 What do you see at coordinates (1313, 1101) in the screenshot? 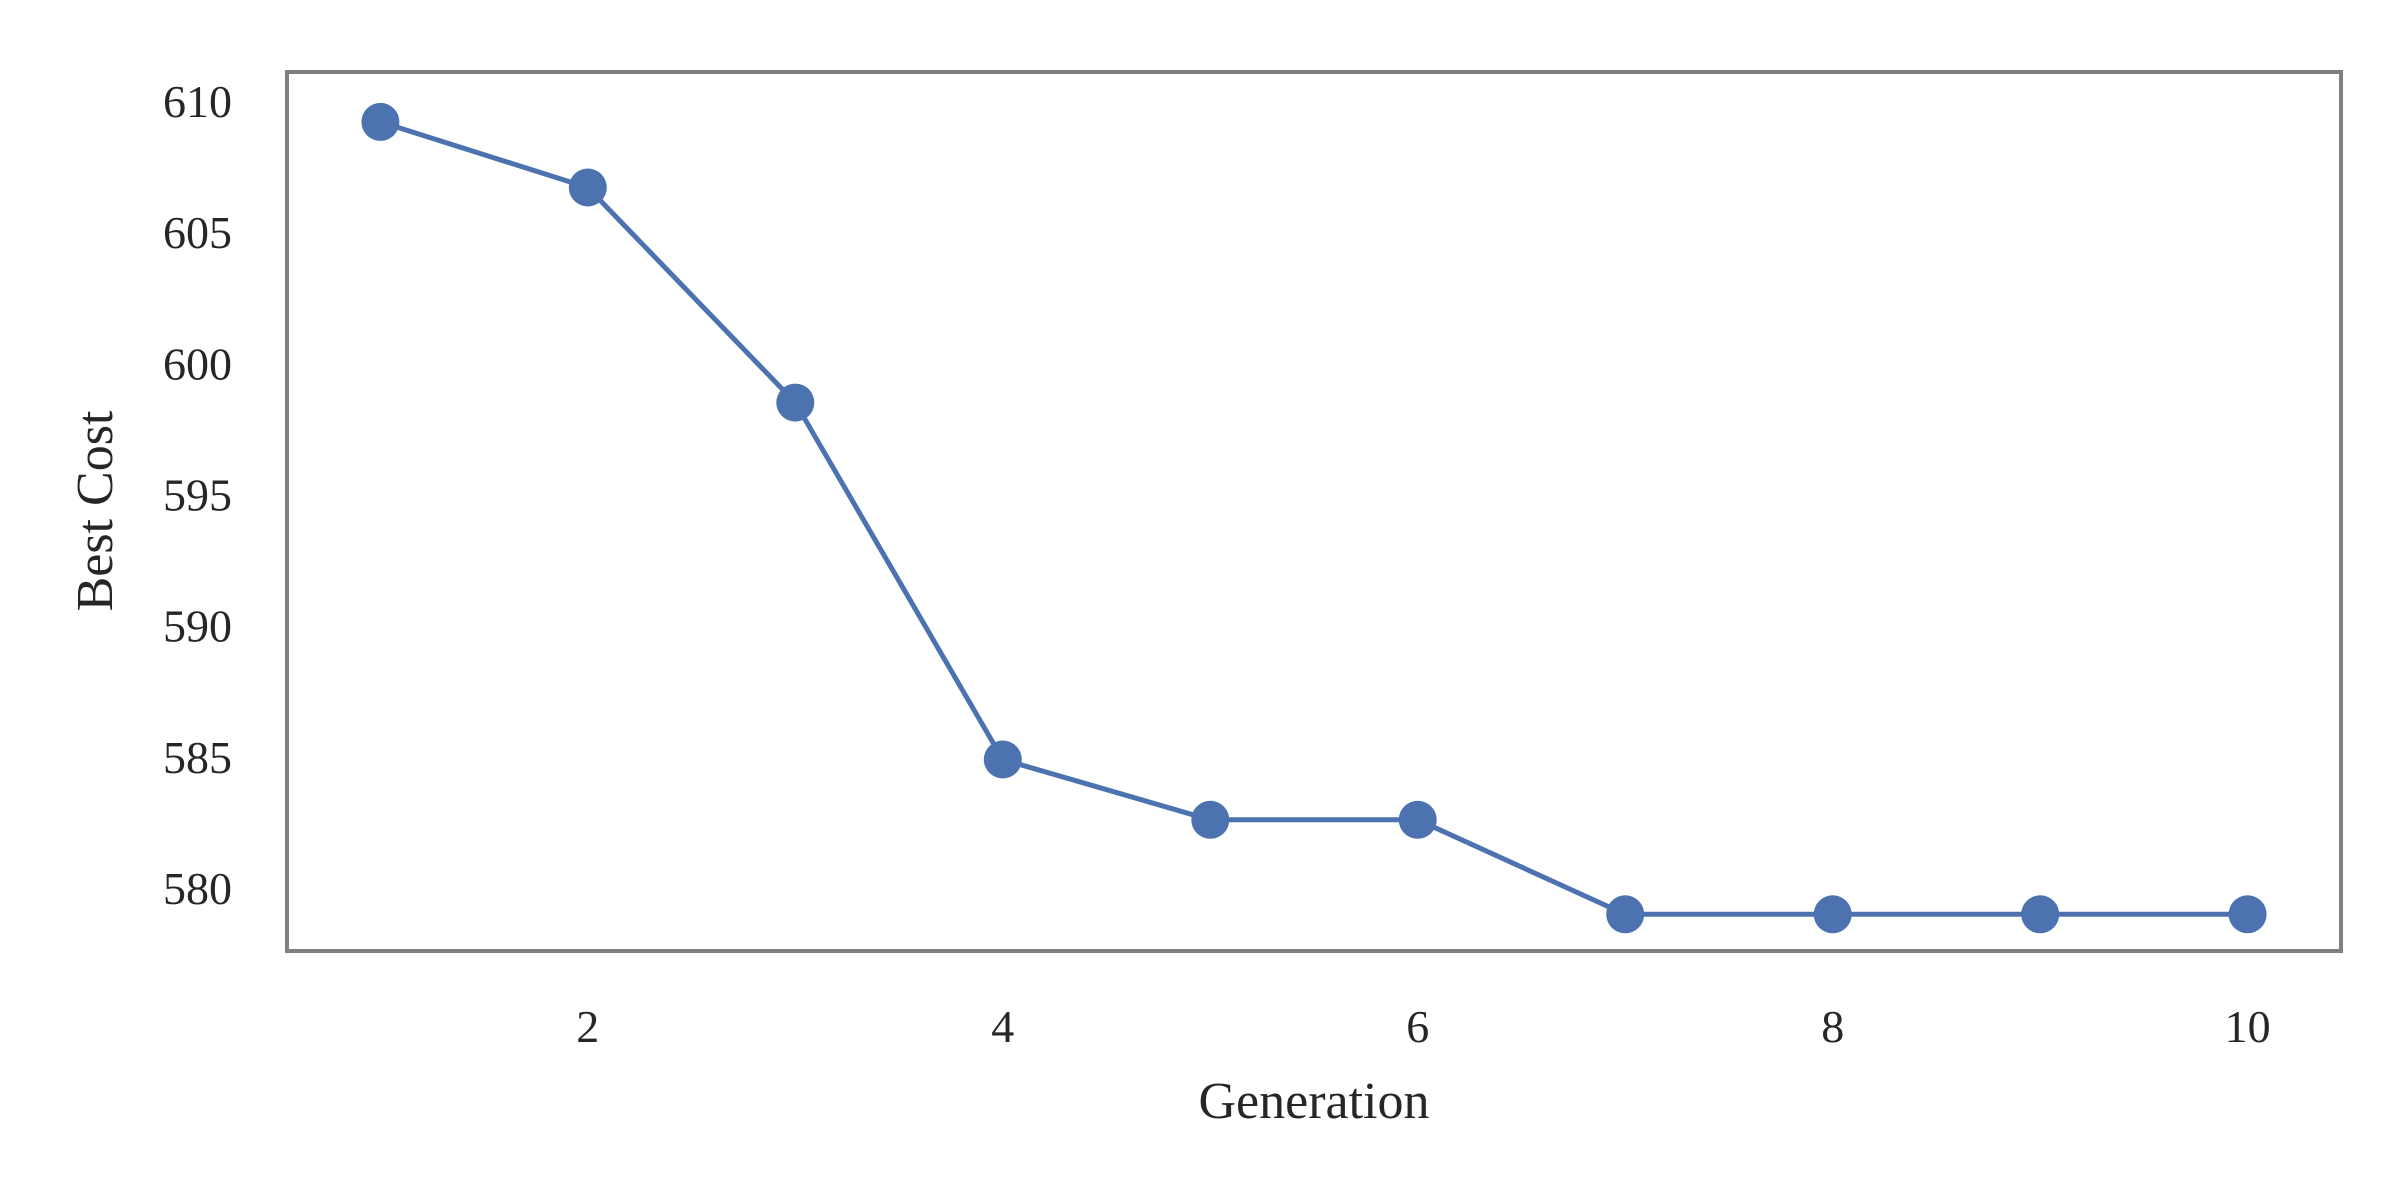
I see `x-axis-label: Generation` at bounding box center [1313, 1101].